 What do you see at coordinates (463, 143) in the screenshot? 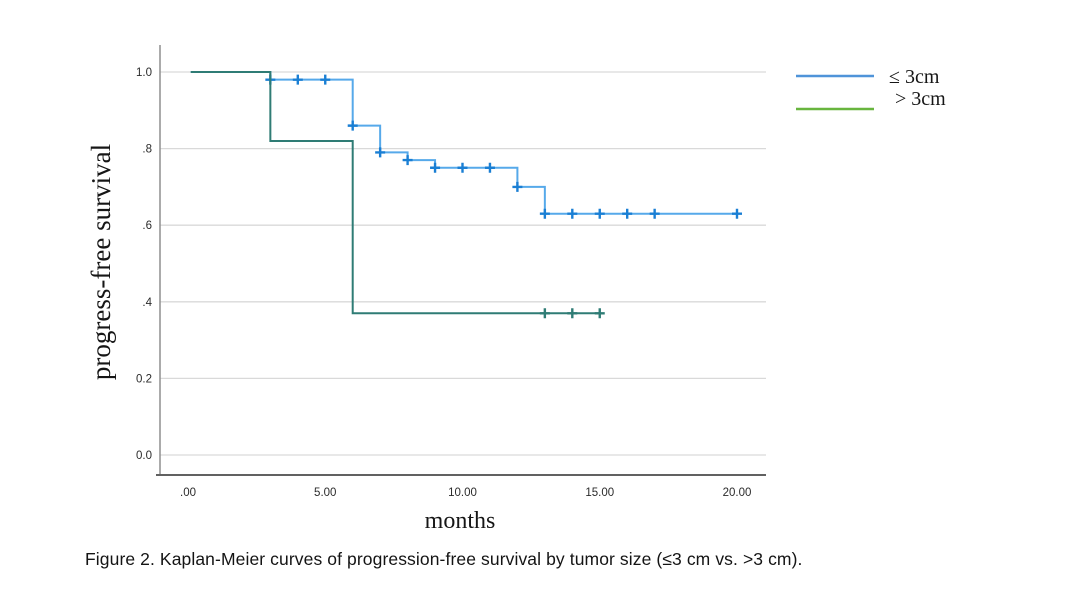
I see `km-curve-le-3cm` at bounding box center [463, 143].